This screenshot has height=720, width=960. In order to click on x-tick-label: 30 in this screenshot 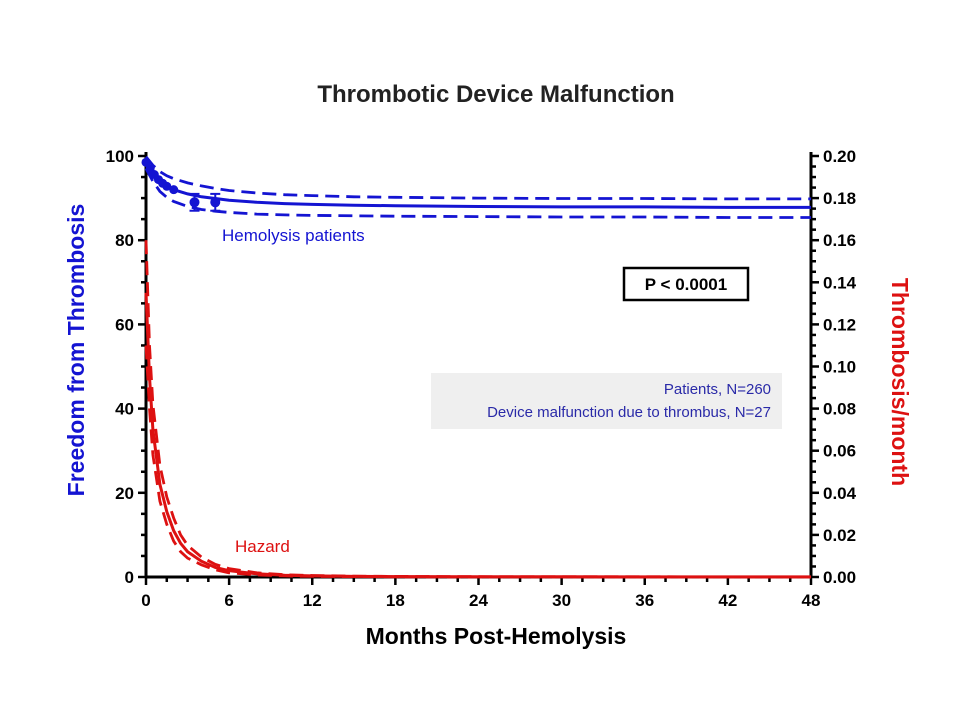, I will do `click(561, 600)`.